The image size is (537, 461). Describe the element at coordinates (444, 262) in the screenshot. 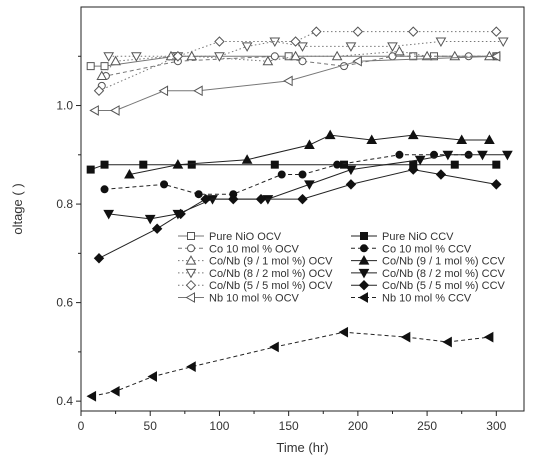

I see `legend-label: Co/Nb (9 / 1 mol %) CCV` at that location.